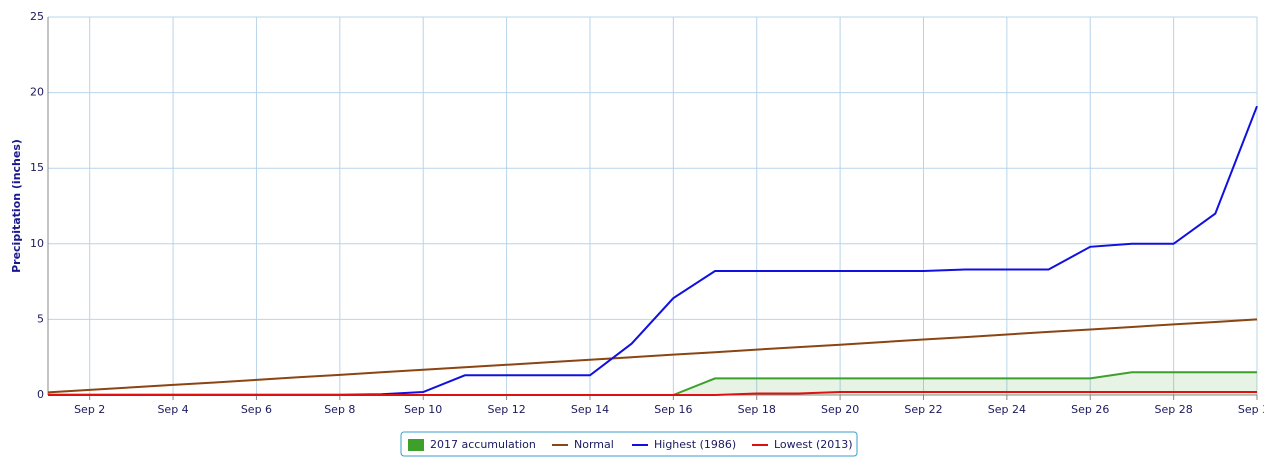 The image size is (1264, 457). Describe the element at coordinates (16, 206) in the screenshot. I see `y-axis-label: Precipitation (inches)` at that location.